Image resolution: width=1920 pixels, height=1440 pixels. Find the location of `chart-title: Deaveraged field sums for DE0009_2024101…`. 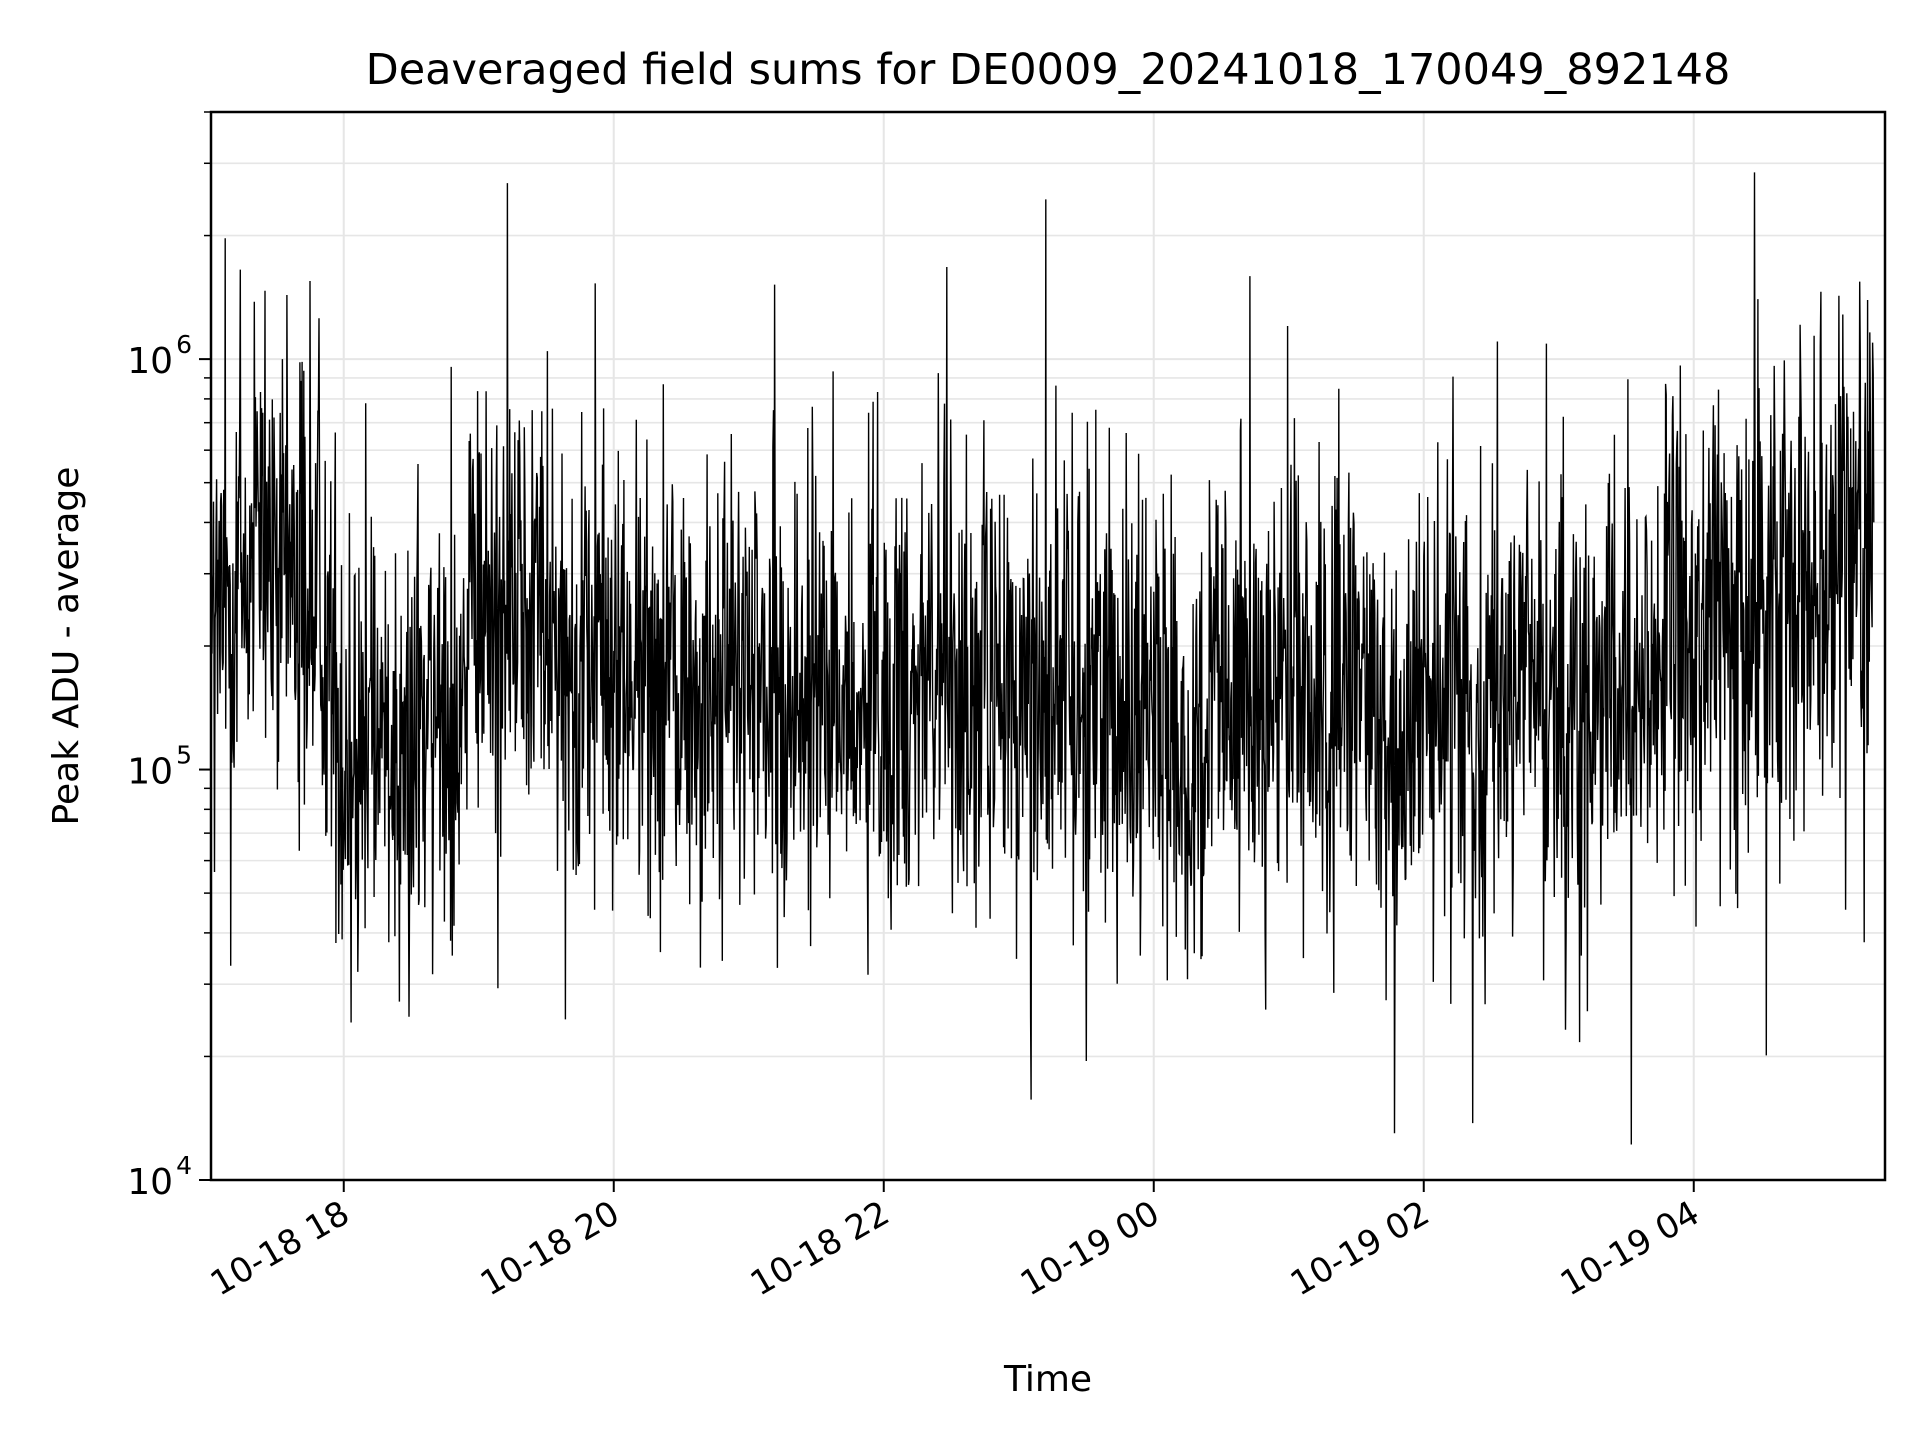

chart-title: Deaveraged field sums for DE0009_2024101… is located at coordinates (1048, 70).